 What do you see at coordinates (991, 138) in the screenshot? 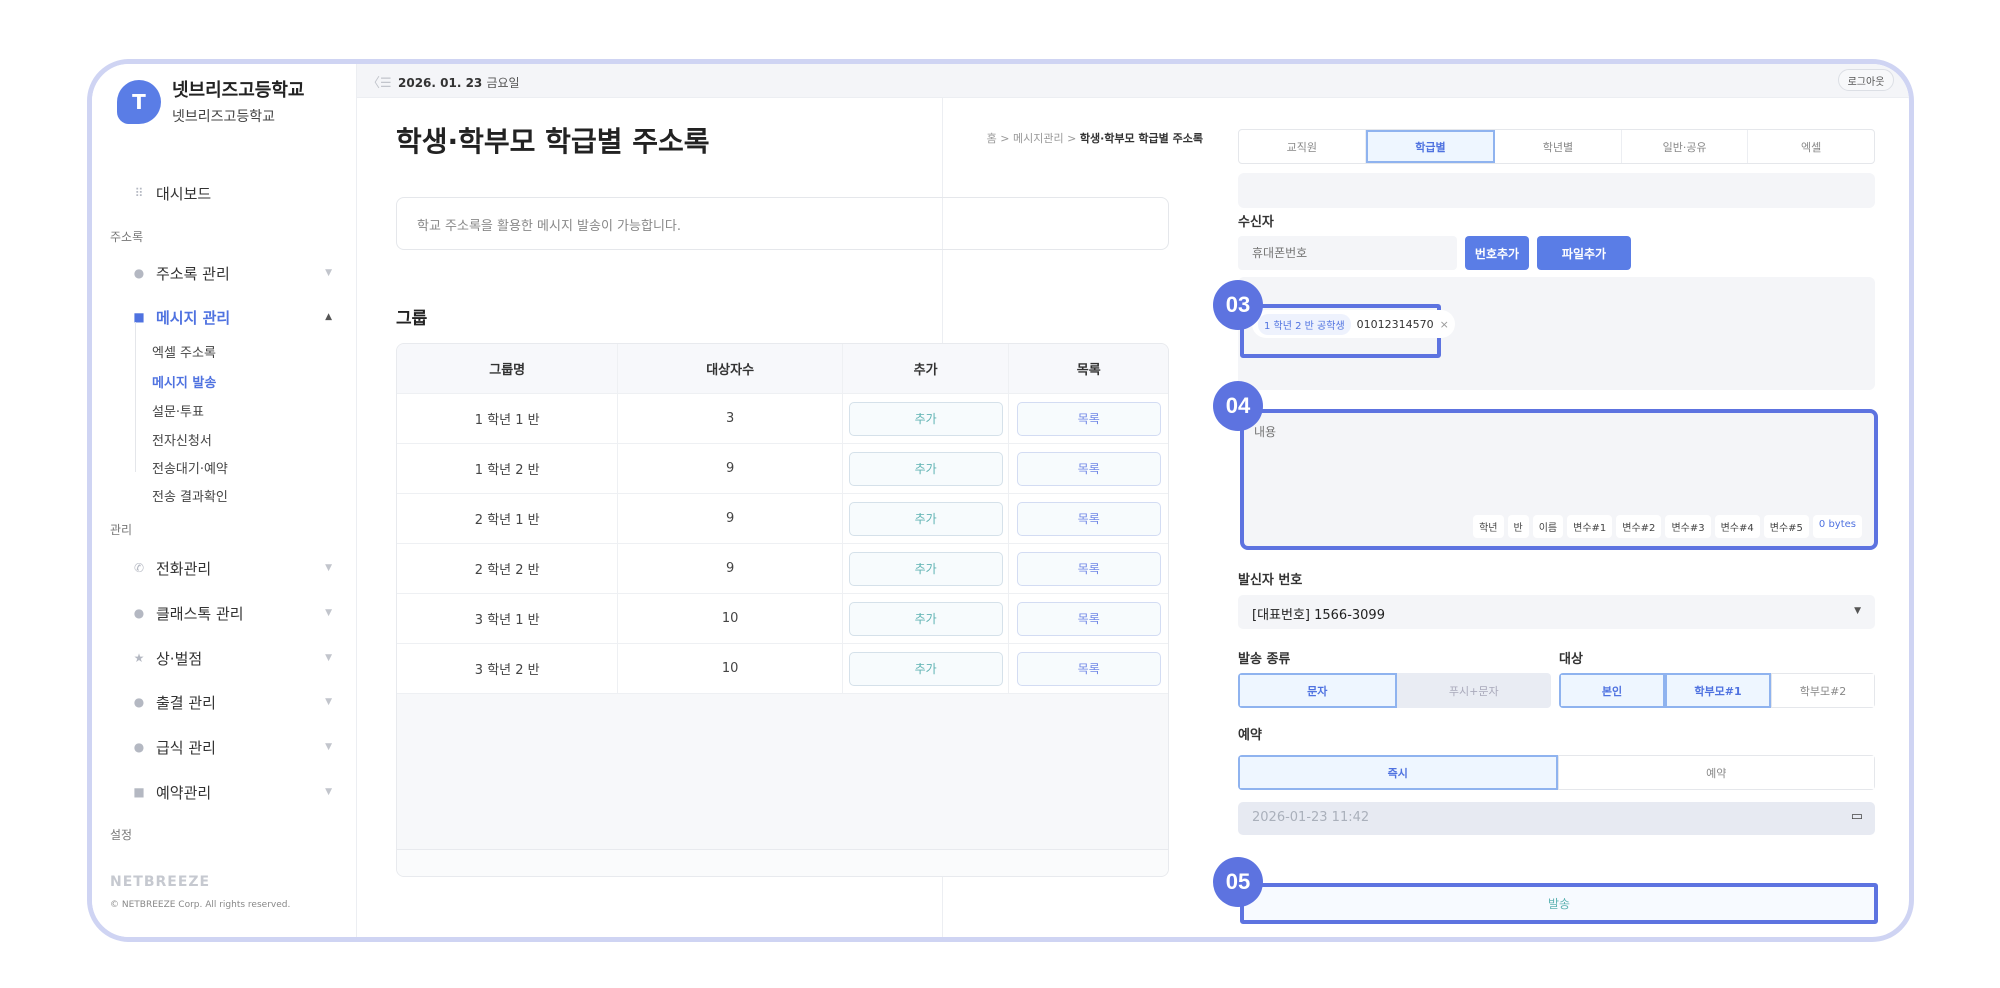
I see `breadcrumb-home: 홈` at bounding box center [991, 138].